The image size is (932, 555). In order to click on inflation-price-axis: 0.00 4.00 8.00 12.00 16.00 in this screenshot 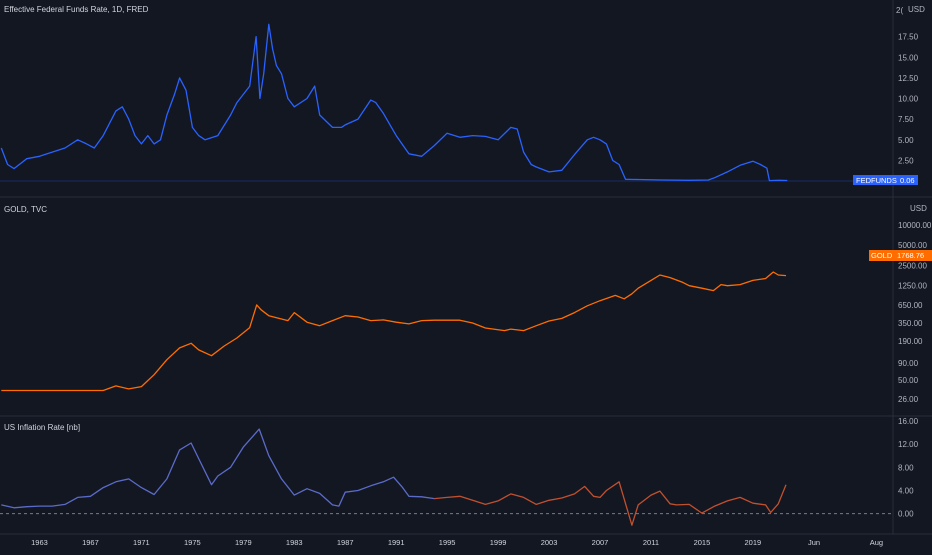, I will do `click(908, 468)`.